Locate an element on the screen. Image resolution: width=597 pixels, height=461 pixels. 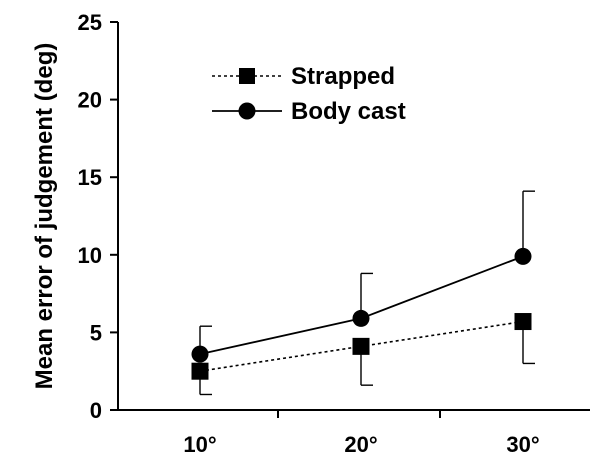
y-tick-label: 10 is located at coordinates (90, 255).